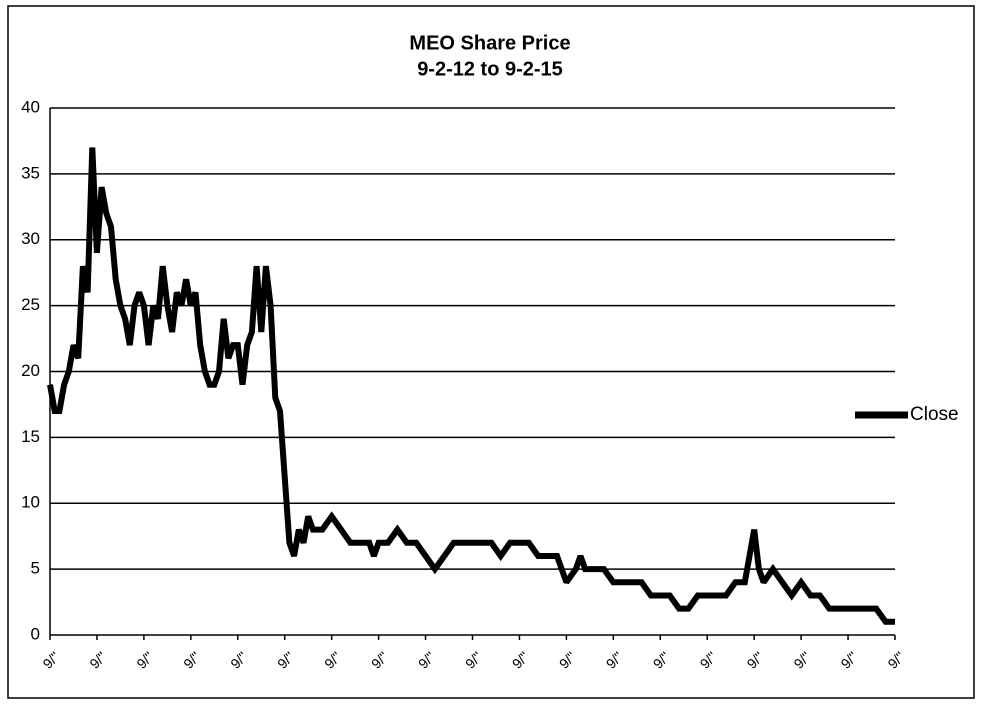 The image size is (981, 705). What do you see at coordinates (30, 502) in the screenshot?
I see `y-tick-label: 10` at bounding box center [30, 502].